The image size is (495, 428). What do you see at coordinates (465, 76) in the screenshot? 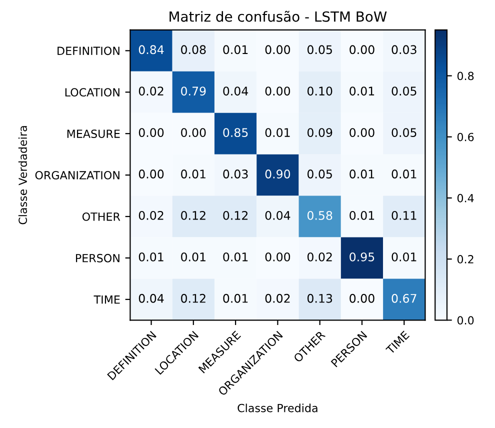
I see `color-bar-label: 0.8` at bounding box center [465, 76].